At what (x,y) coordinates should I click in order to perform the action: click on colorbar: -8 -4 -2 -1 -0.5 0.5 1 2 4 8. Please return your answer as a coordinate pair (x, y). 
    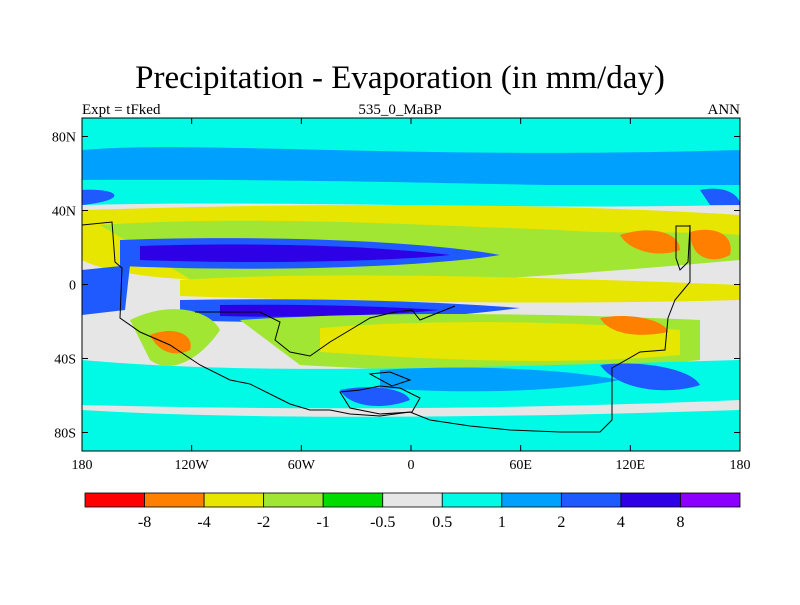
    Looking at the image, I should click on (412, 511).